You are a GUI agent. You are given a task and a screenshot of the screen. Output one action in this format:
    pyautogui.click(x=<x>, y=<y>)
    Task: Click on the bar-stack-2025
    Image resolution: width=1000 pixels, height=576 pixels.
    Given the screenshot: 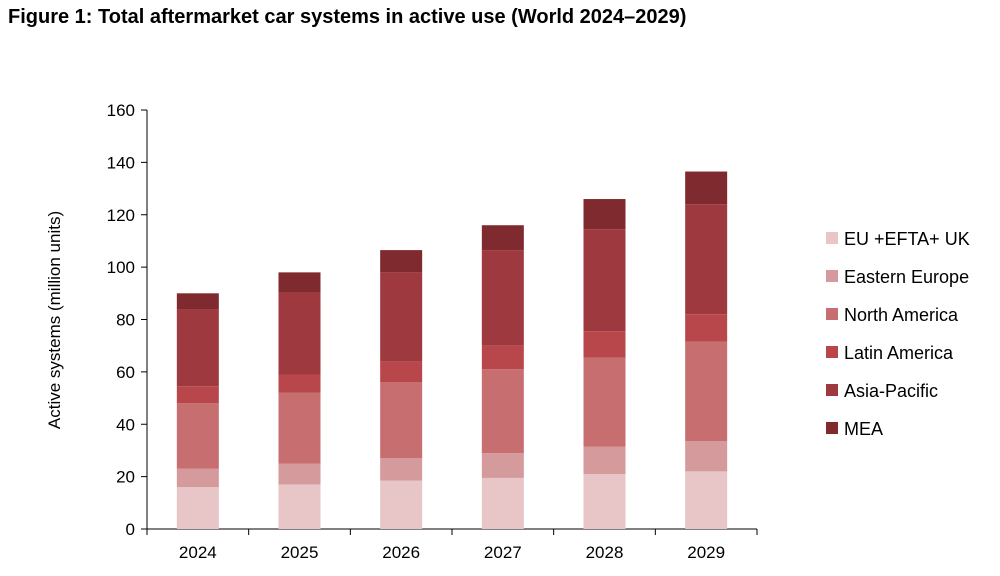 What is the action you would take?
    pyautogui.click(x=299, y=400)
    